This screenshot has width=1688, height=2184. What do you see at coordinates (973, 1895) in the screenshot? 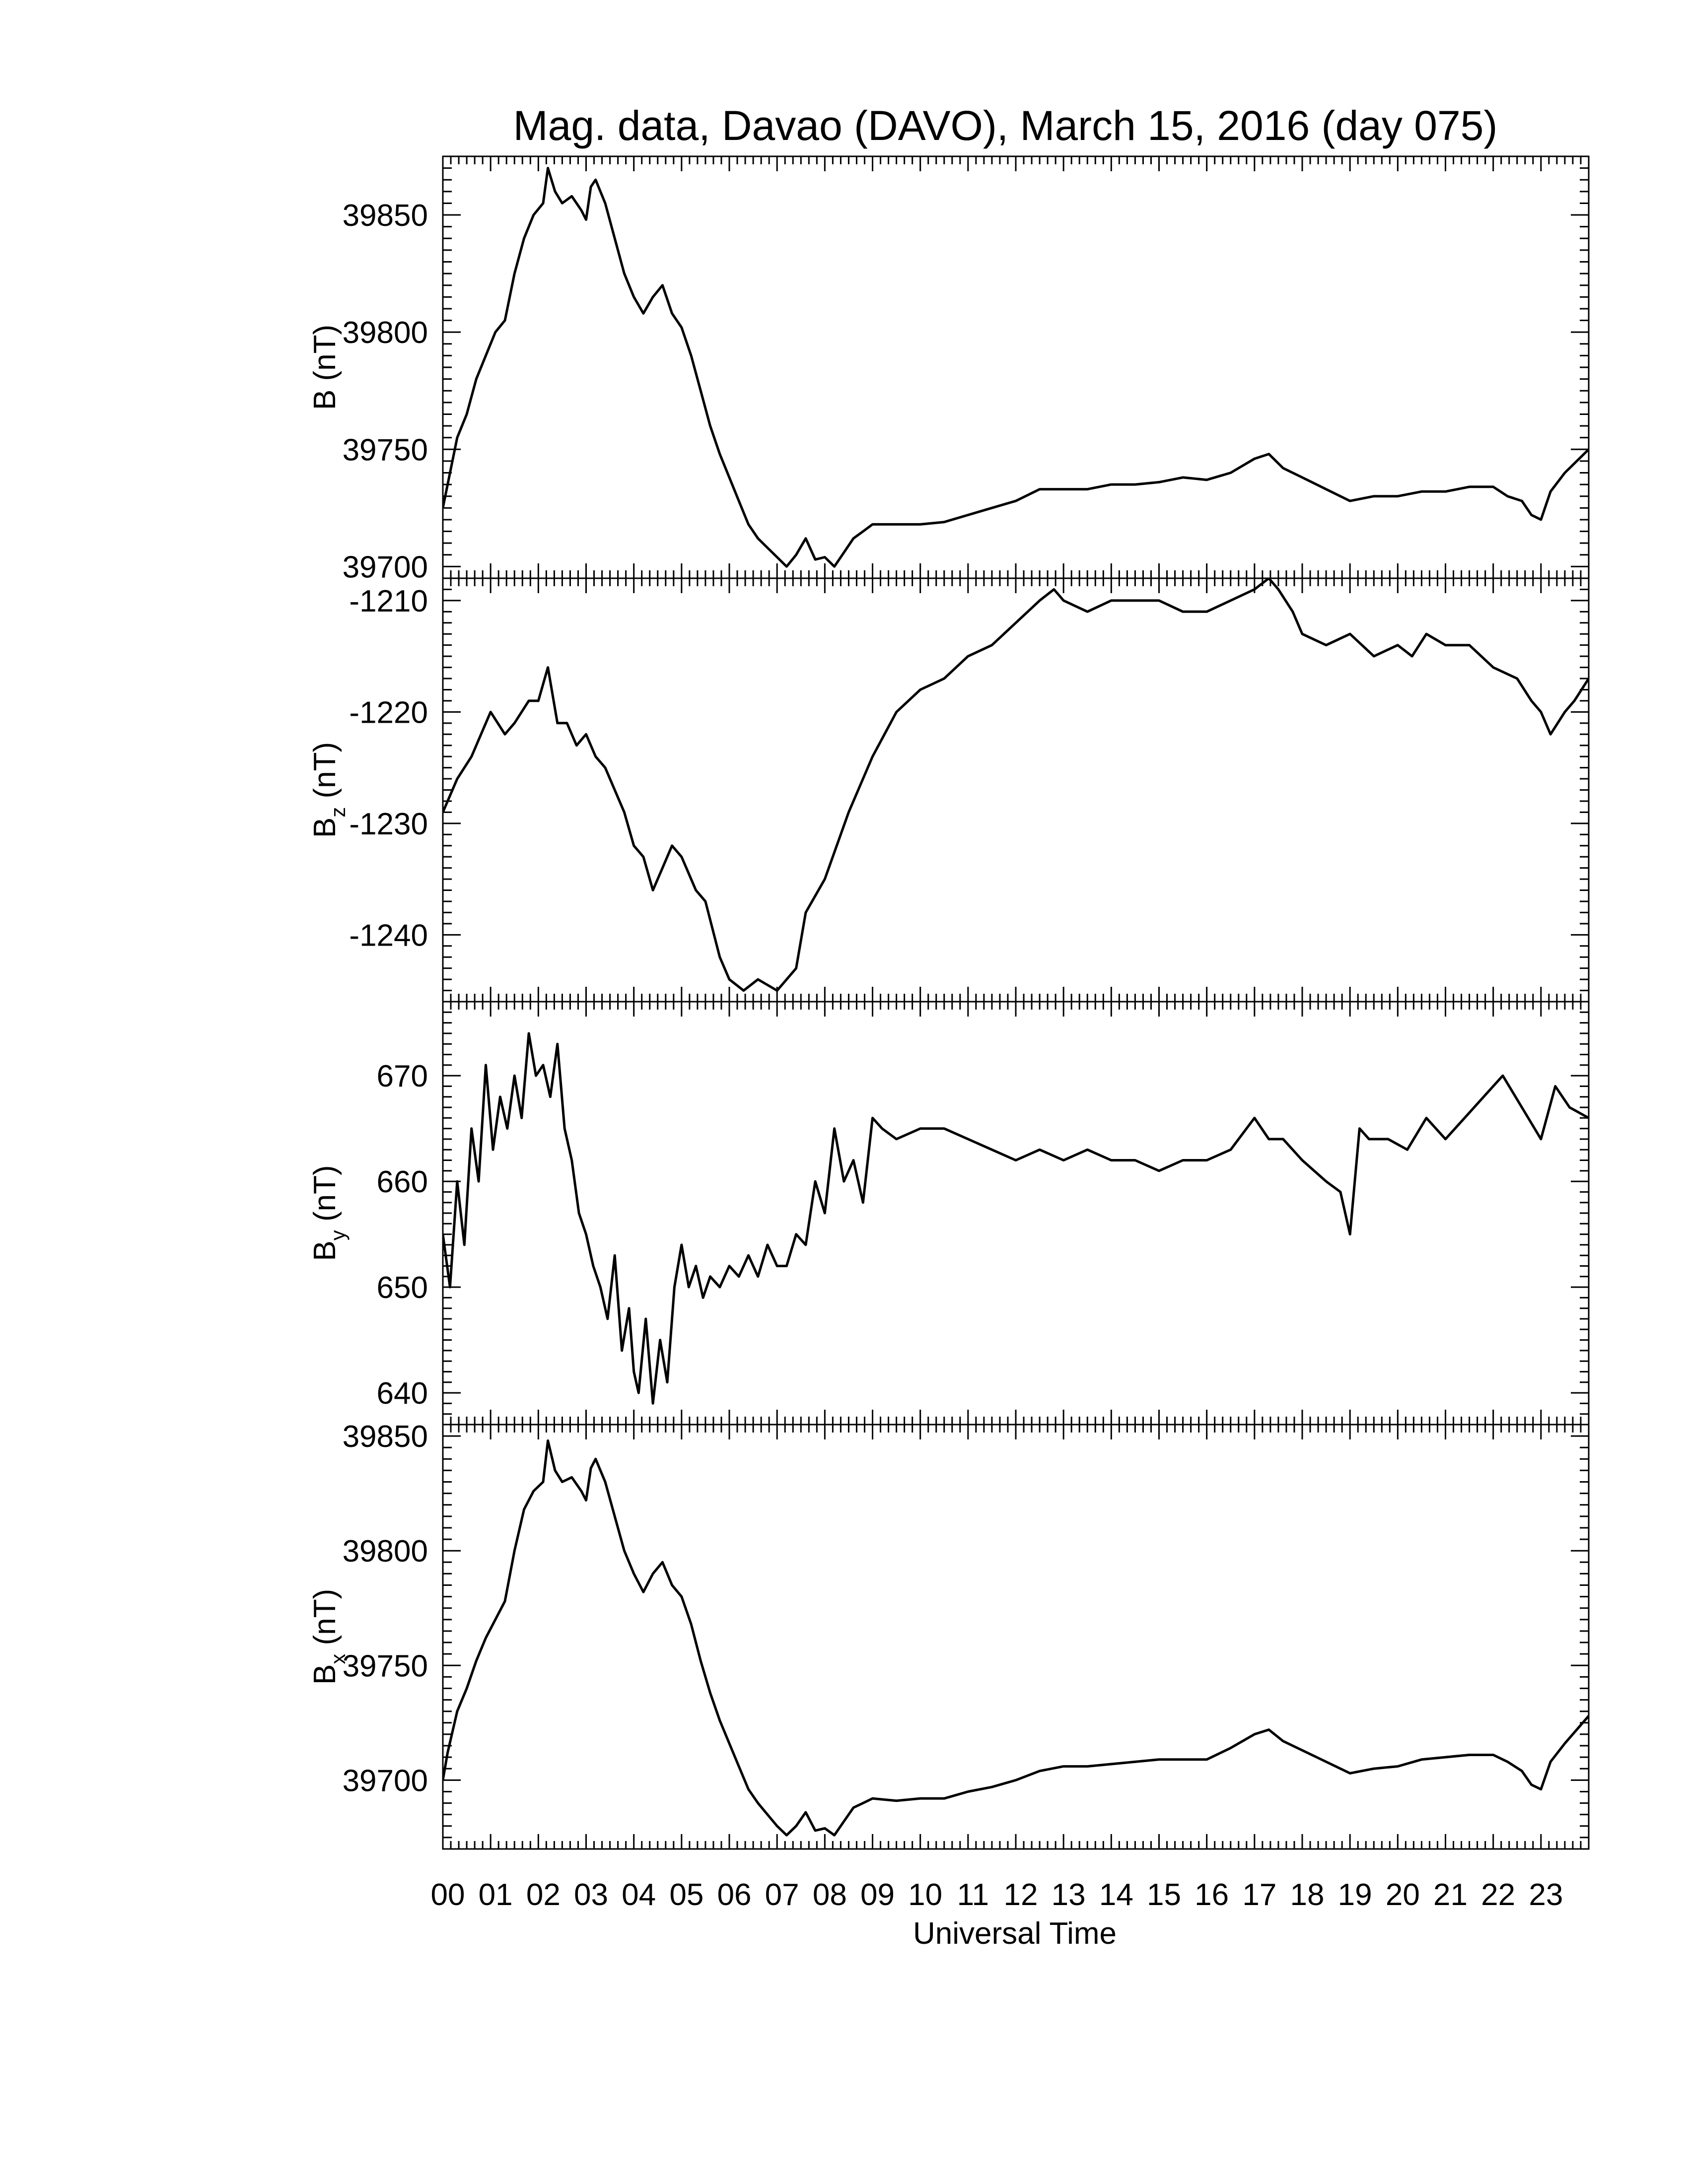
I see `x-tick-label: 11` at bounding box center [973, 1895].